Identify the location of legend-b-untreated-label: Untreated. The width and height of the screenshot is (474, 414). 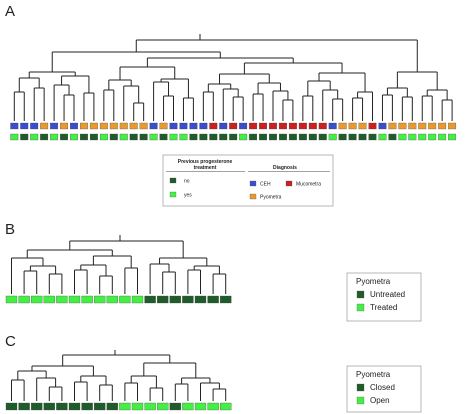
(387, 294).